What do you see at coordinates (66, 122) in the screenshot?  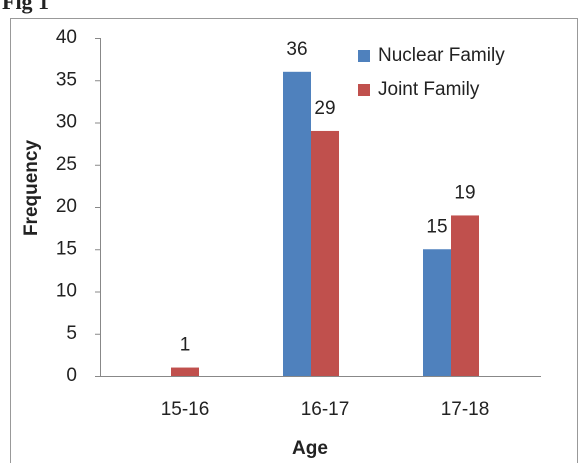 I see `y-tick-label: 30` at bounding box center [66, 122].